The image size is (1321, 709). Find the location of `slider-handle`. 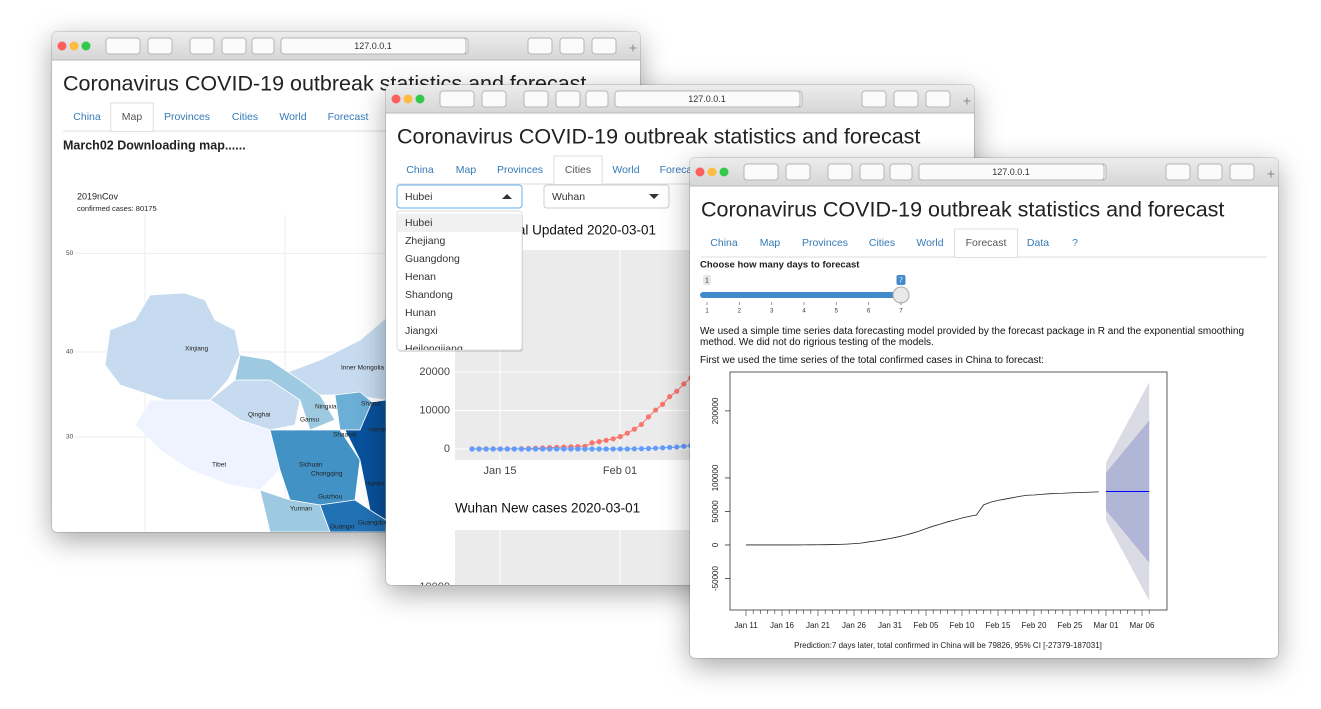

slider-handle is located at coordinates (901, 295).